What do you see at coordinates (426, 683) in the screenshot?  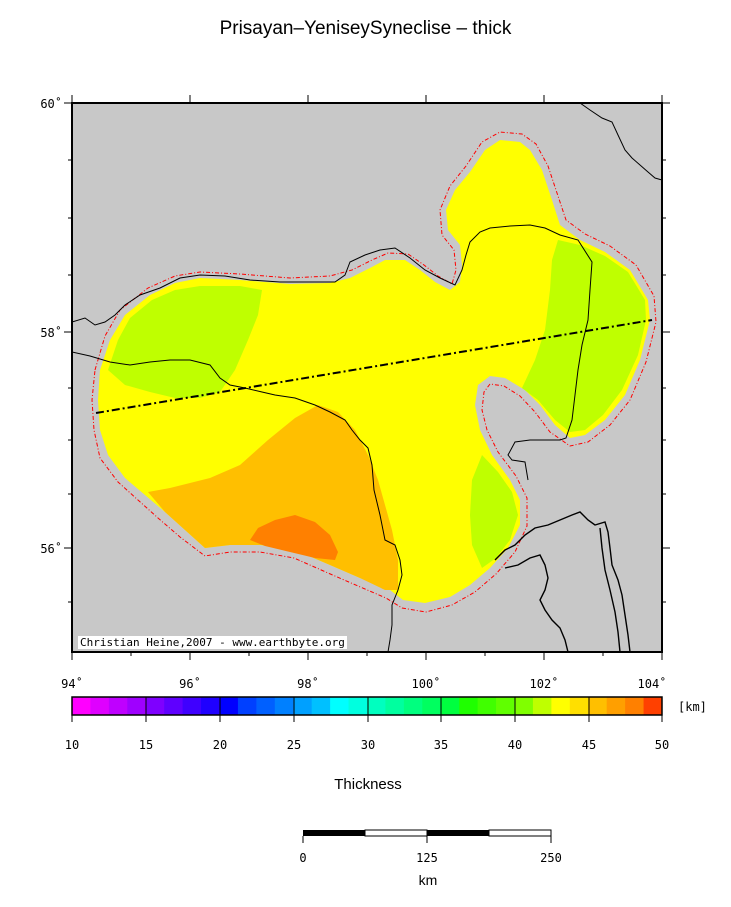 I see `lon-label: 100˚` at bounding box center [426, 683].